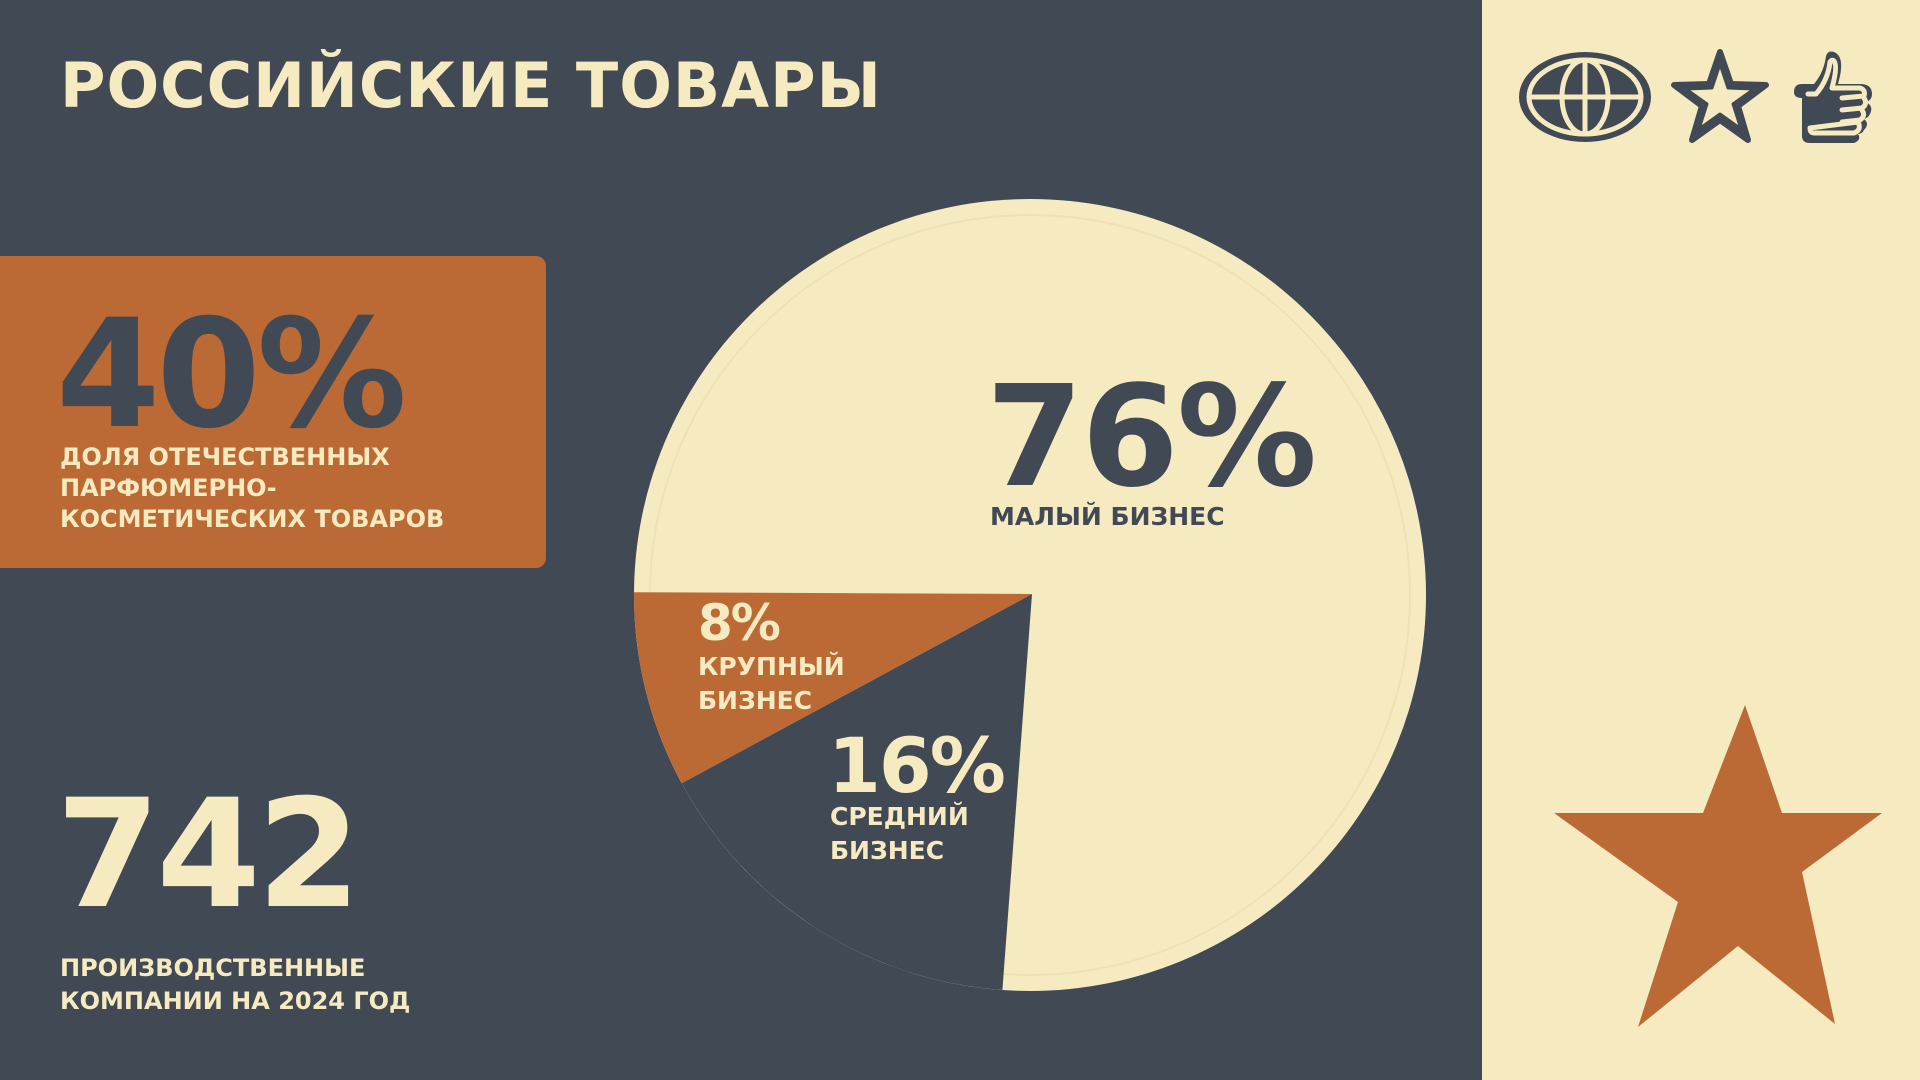 The image size is (1920, 1080). Describe the element at coordinates (1720, 96) in the screenshot. I see `star-icon` at that location.